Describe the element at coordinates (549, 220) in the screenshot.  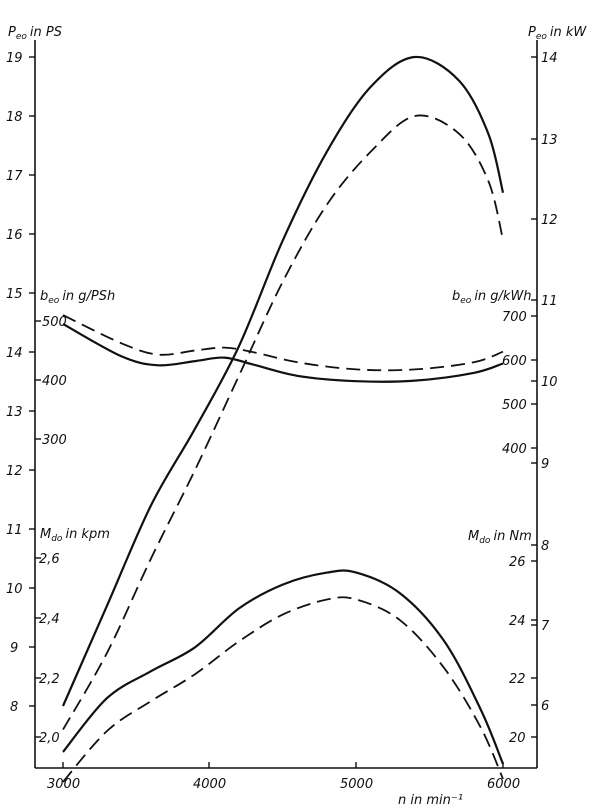
I see `kw-tick-label: 12` at that location.